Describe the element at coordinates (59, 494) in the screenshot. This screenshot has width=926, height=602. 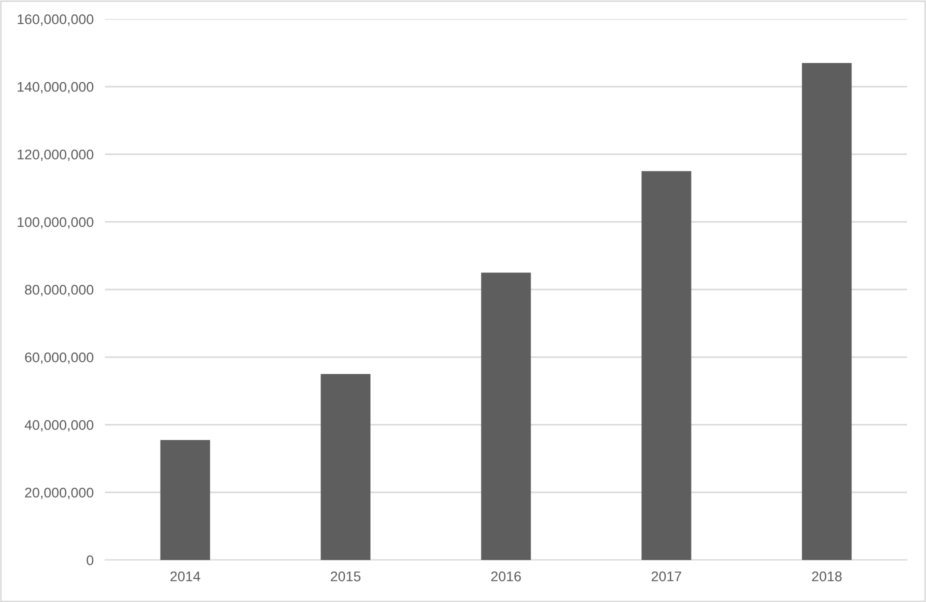
I see `y-tick-label: 20,000,000` at that location.